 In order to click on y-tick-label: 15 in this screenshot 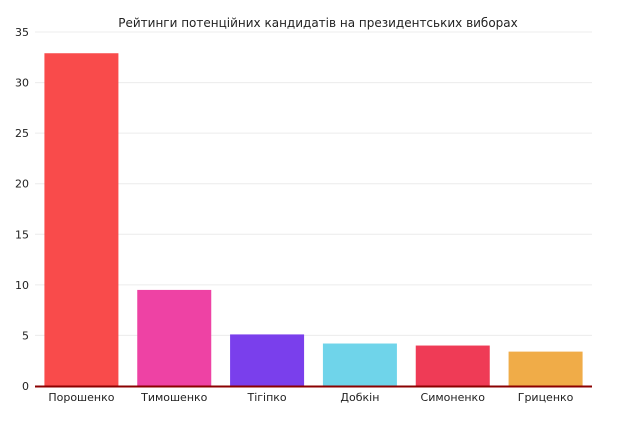, I will do `click(22, 234)`.